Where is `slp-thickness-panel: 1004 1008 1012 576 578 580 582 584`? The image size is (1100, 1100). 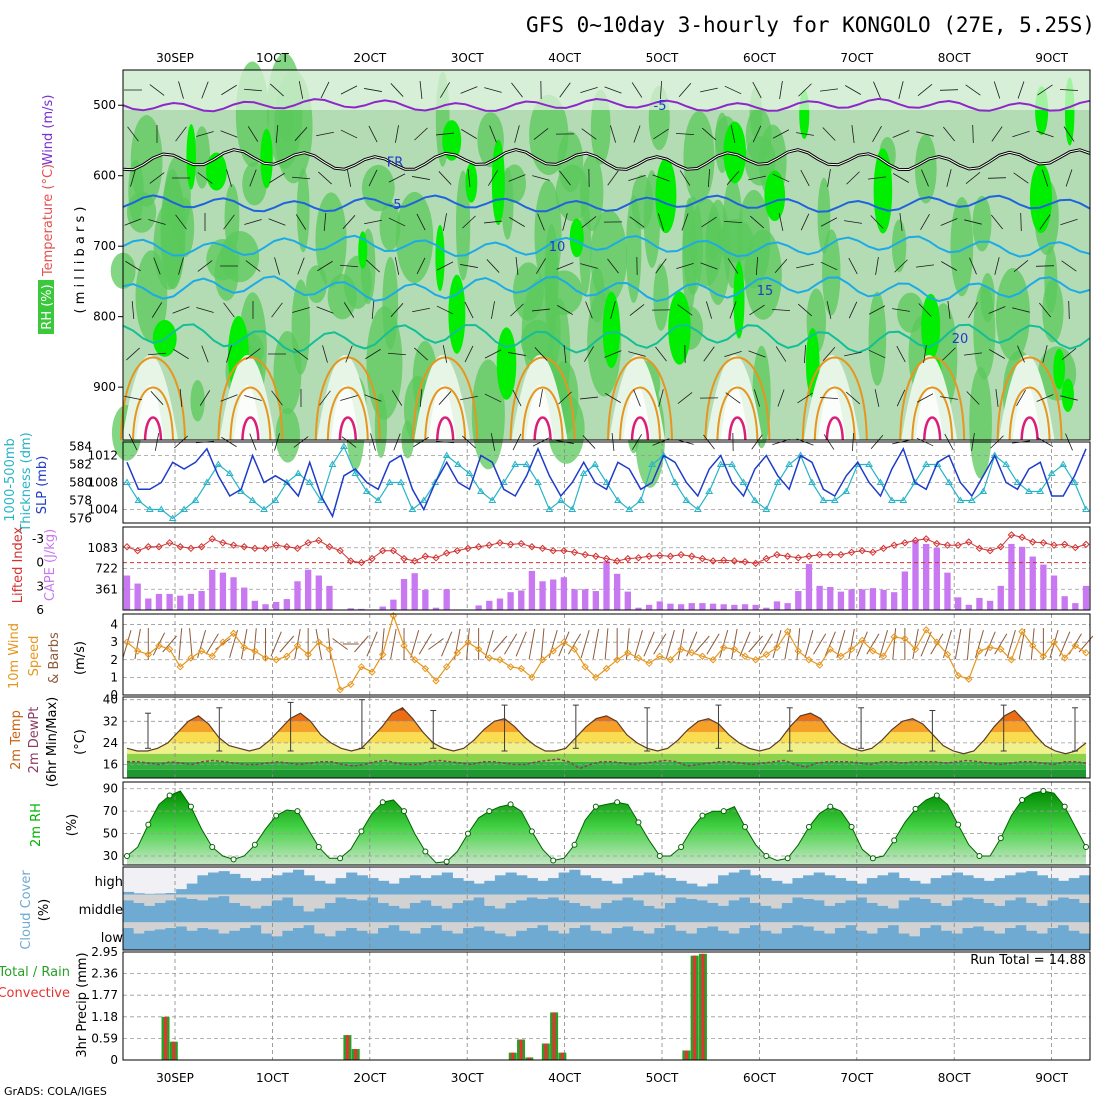 slp-thickness-panel: 1004 1008 1012 576 578 580 582 584 is located at coordinates (580, 483).